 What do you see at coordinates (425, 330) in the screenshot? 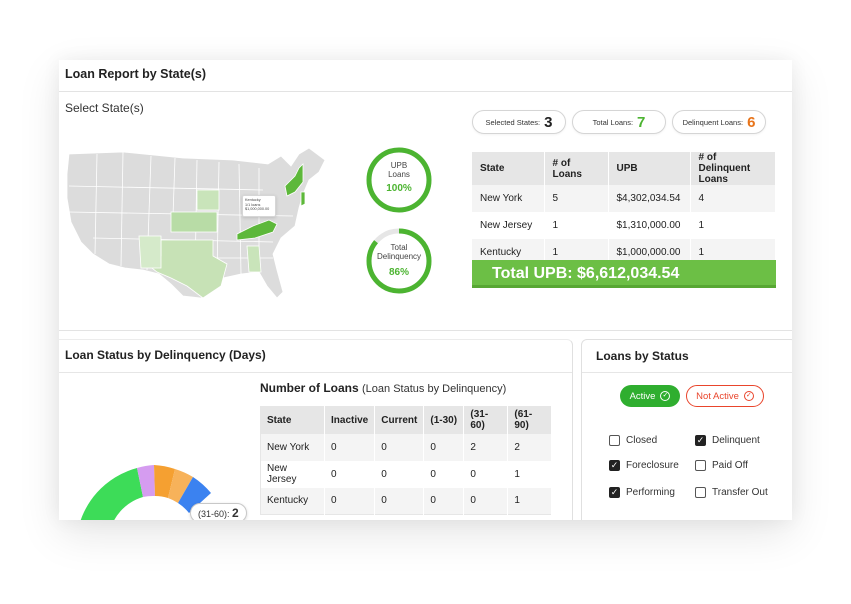
I see `section-divider` at bounding box center [425, 330].